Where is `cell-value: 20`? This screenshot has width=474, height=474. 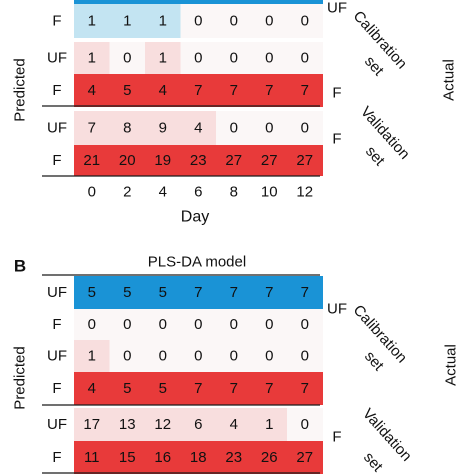
cell-value: 20 is located at coordinates (127, 160).